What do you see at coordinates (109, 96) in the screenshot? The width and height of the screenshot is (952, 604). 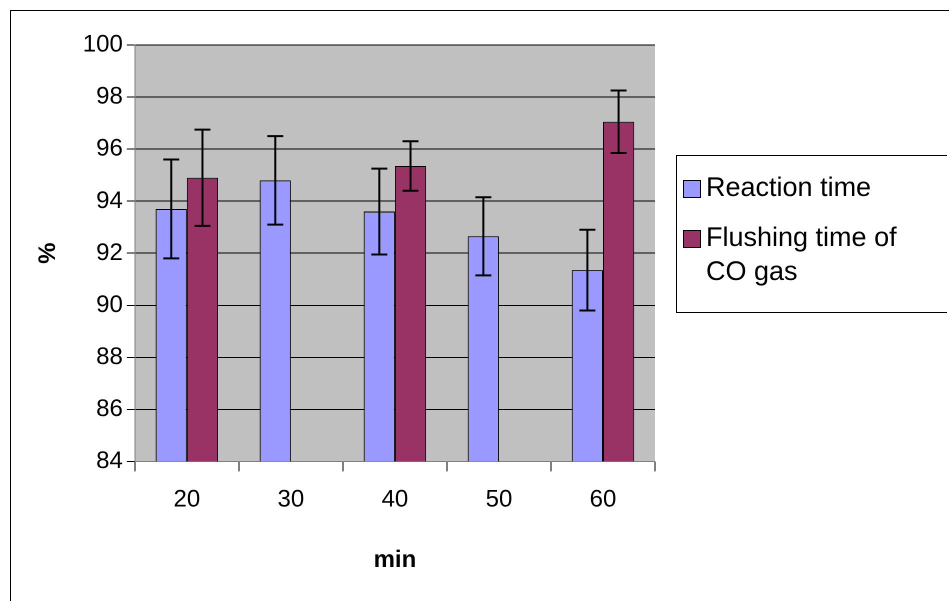 I see `y-tick-label: 98` at bounding box center [109, 96].